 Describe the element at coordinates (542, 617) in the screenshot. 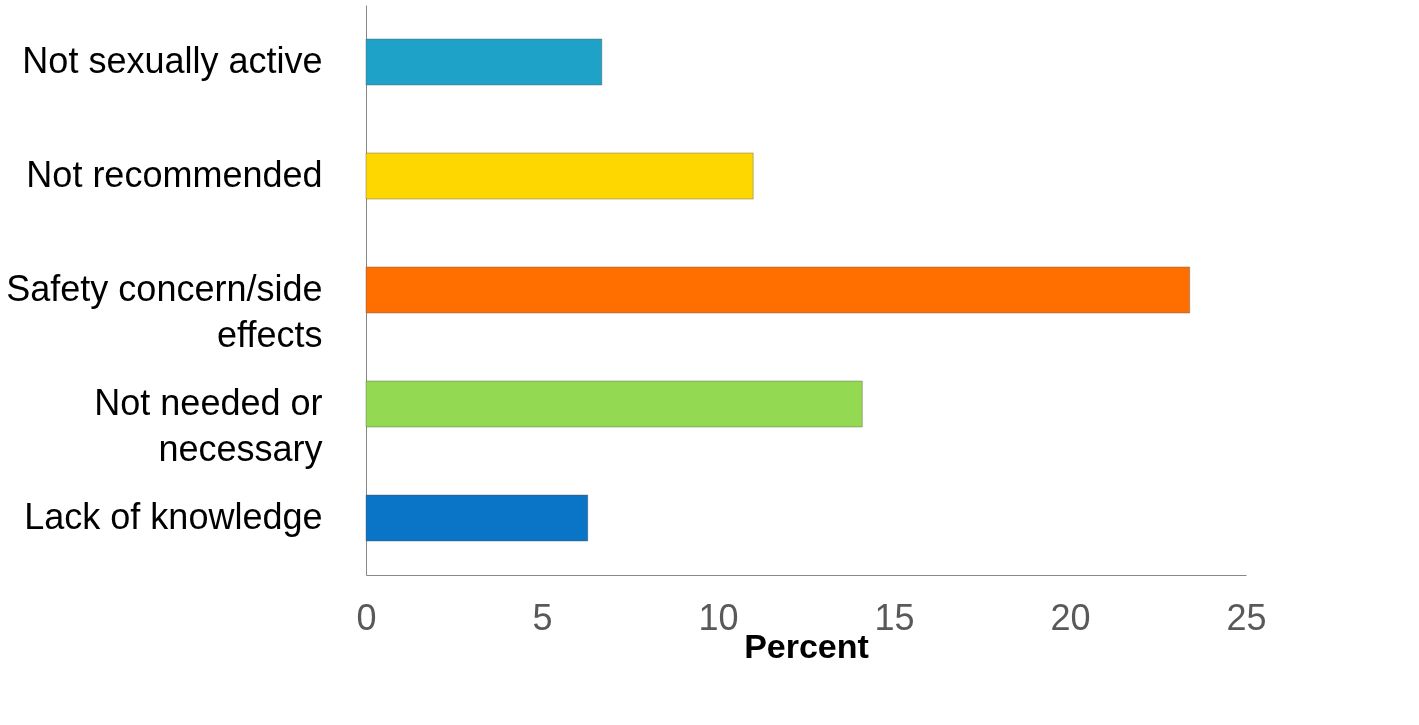

I see `x-tick-label: 5` at that location.